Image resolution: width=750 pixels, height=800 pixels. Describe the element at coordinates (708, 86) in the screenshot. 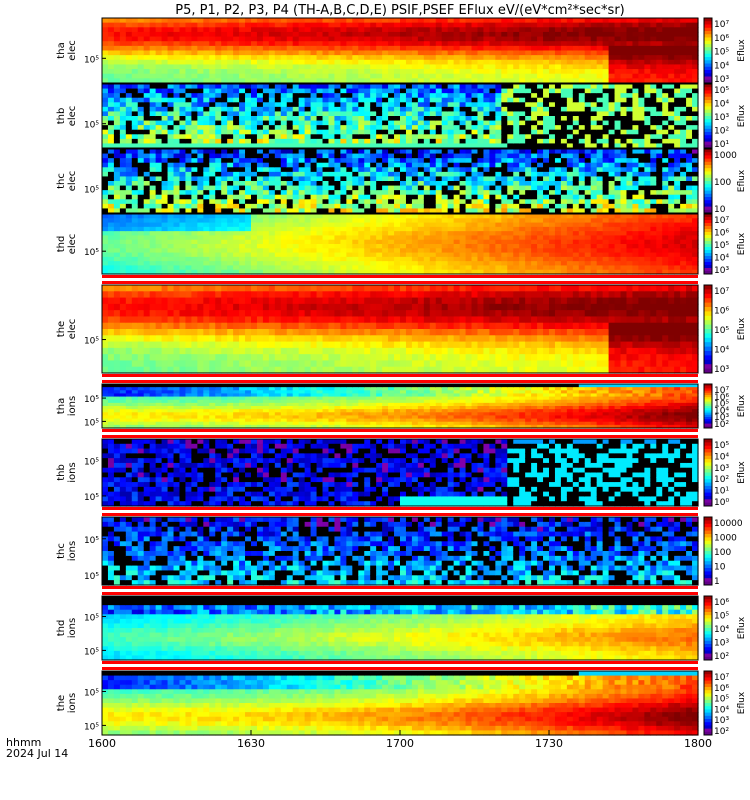

I see `colorbar-segment` at that location.